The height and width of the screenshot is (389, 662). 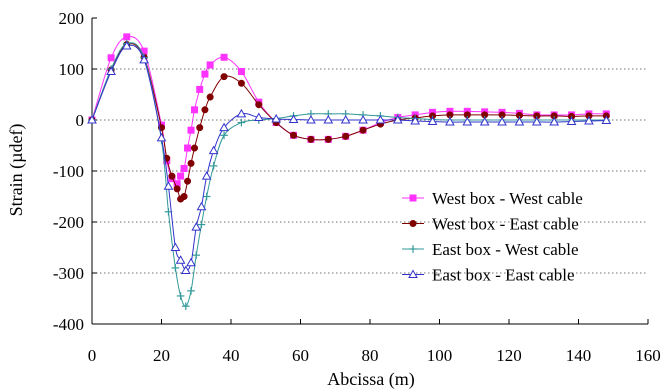 What do you see at coordinates (68, 222) in the screenshot?
I see `y-tick-label: -200` at bounding box center [68, 222].